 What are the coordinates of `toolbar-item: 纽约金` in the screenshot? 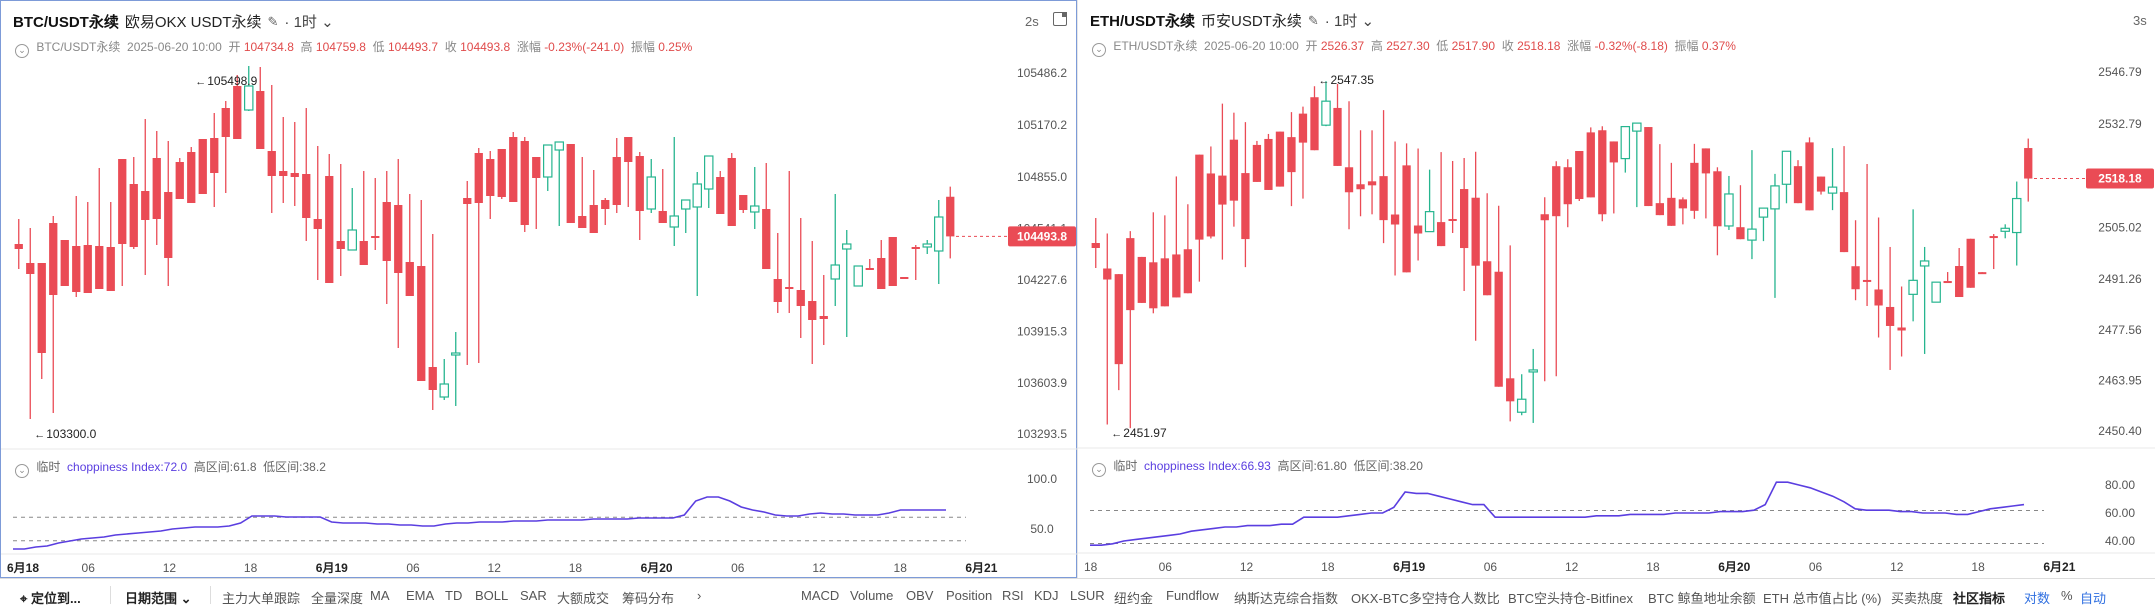 It's located at (1133, 597).